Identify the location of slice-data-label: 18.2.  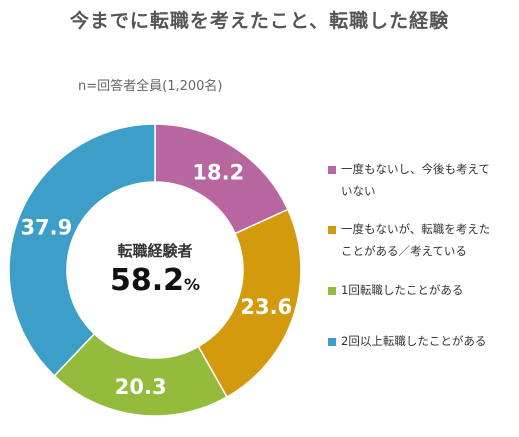
(218, 173).